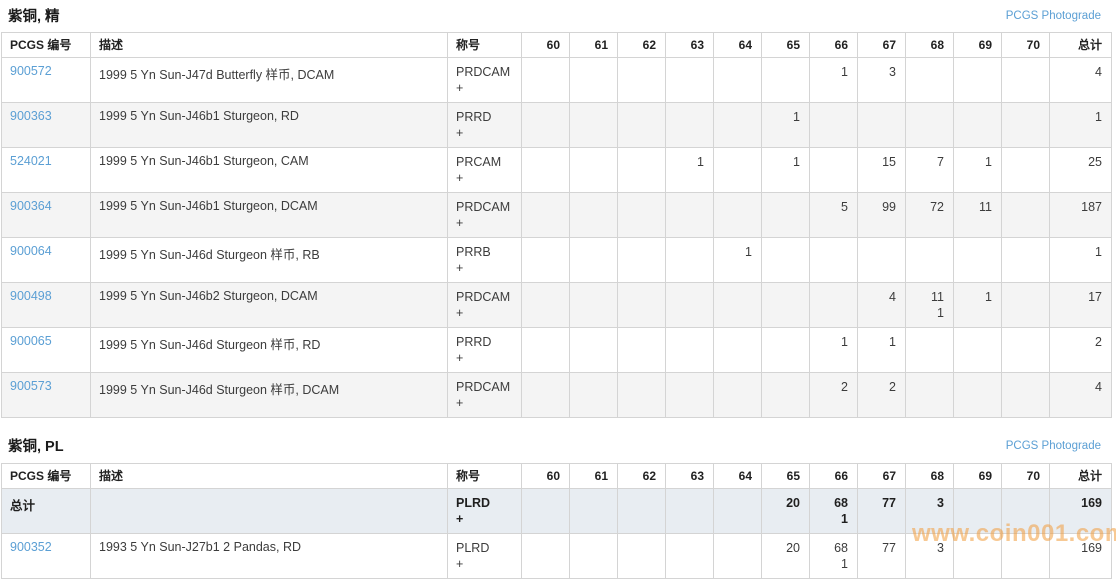 Image resolution: width=1116 pixels, height=579 pixels. Describe the element at coordinates (977, 305) in the screenshot. I see `grade-69-cell: 1` at that location.